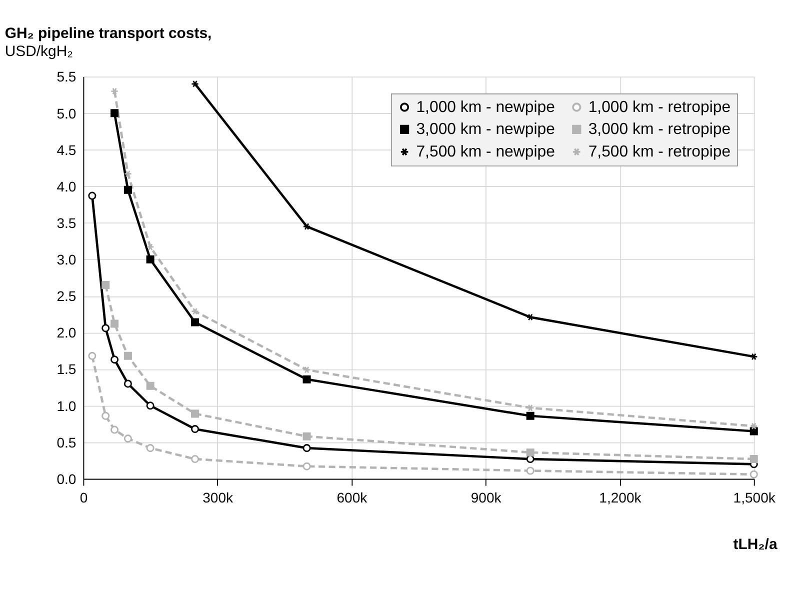  Describe the element at coordinates (66, 406) in the screenshot. I see `y-tick-label: 1.0` at that location.